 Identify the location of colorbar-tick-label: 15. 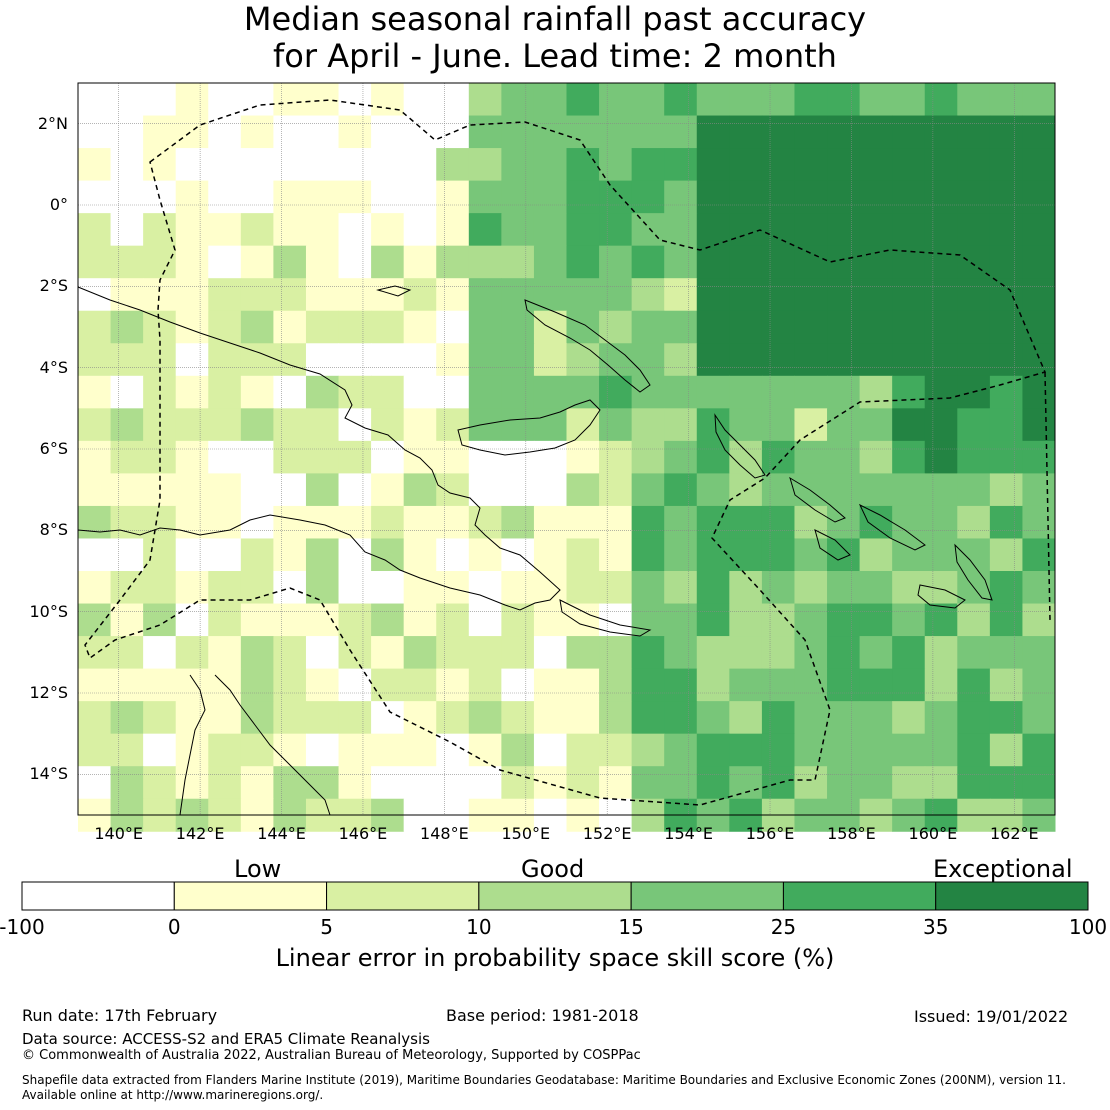
(631, 927).